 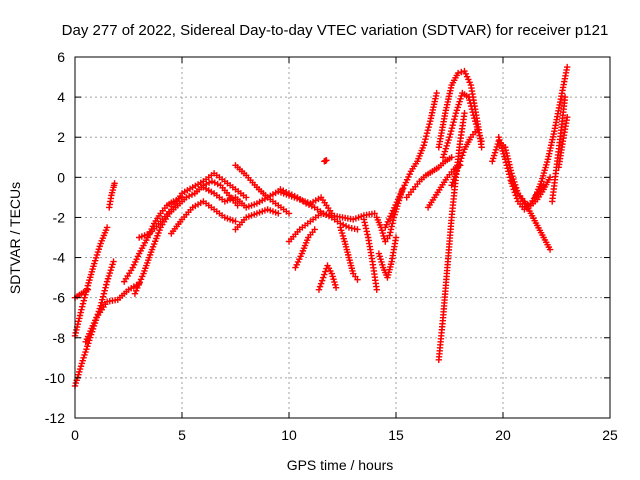 What do you see at coordinates (55, 378) in the screenshot?
I see `y-tick-label: -10` at bounding box center [55, 378].